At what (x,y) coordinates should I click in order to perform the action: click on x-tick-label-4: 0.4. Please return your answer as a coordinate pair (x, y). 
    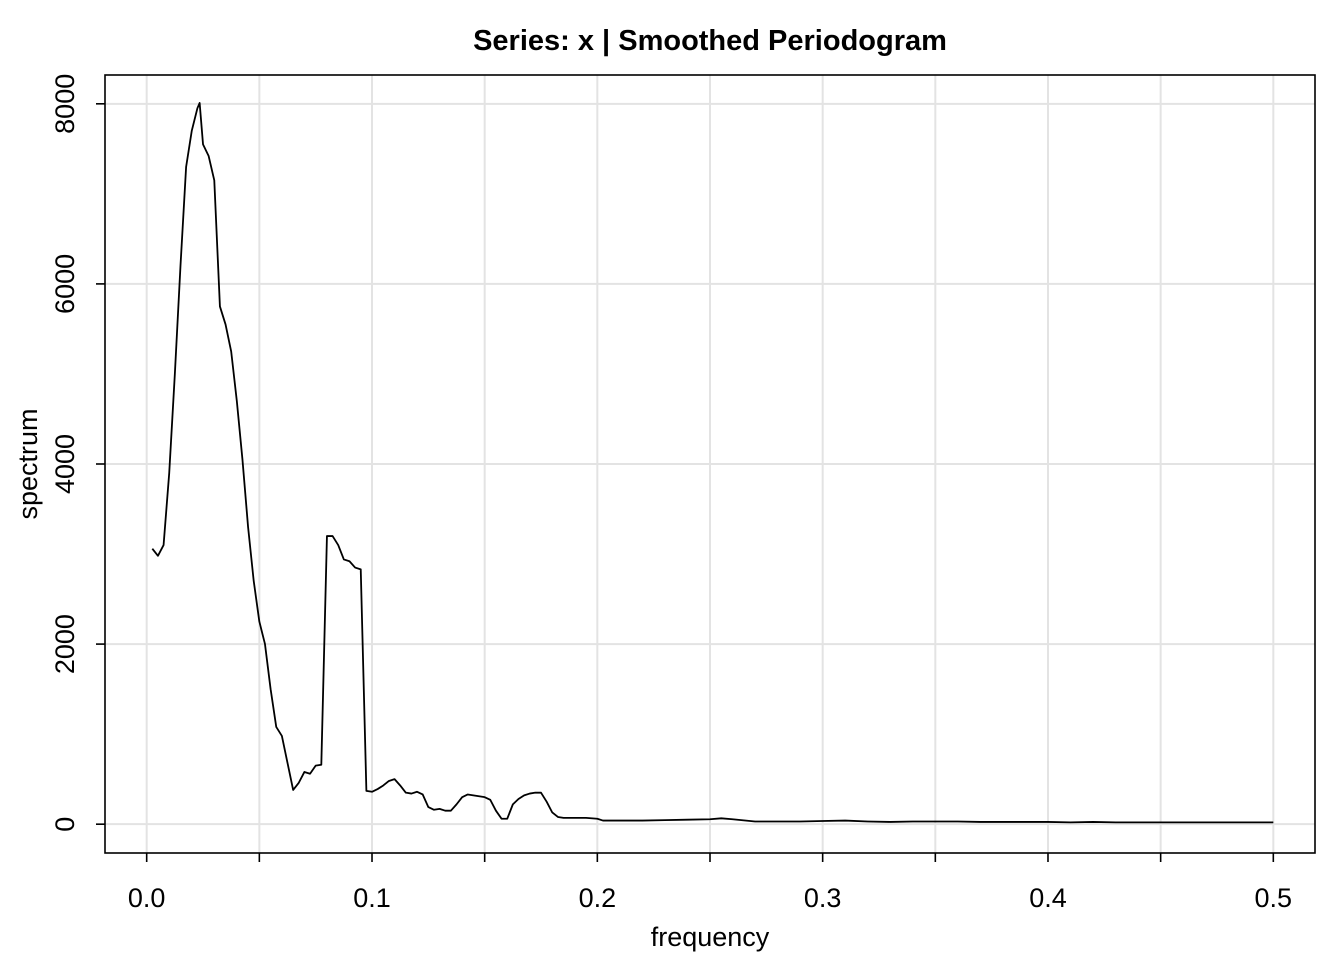
    Looking at the image, I should click on (1048, 898).